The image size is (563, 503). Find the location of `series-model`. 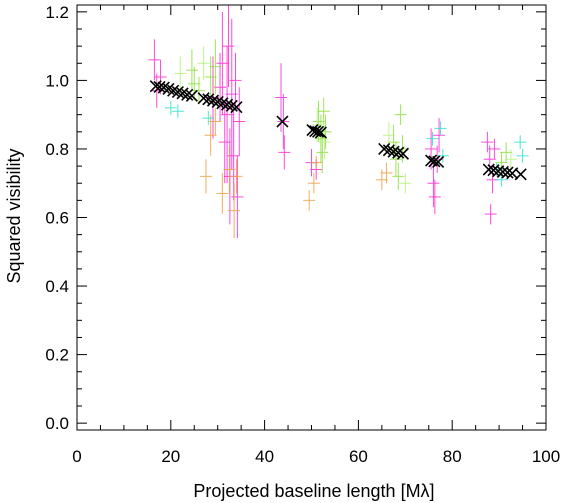

series-model is located at coordinates (338, 130).